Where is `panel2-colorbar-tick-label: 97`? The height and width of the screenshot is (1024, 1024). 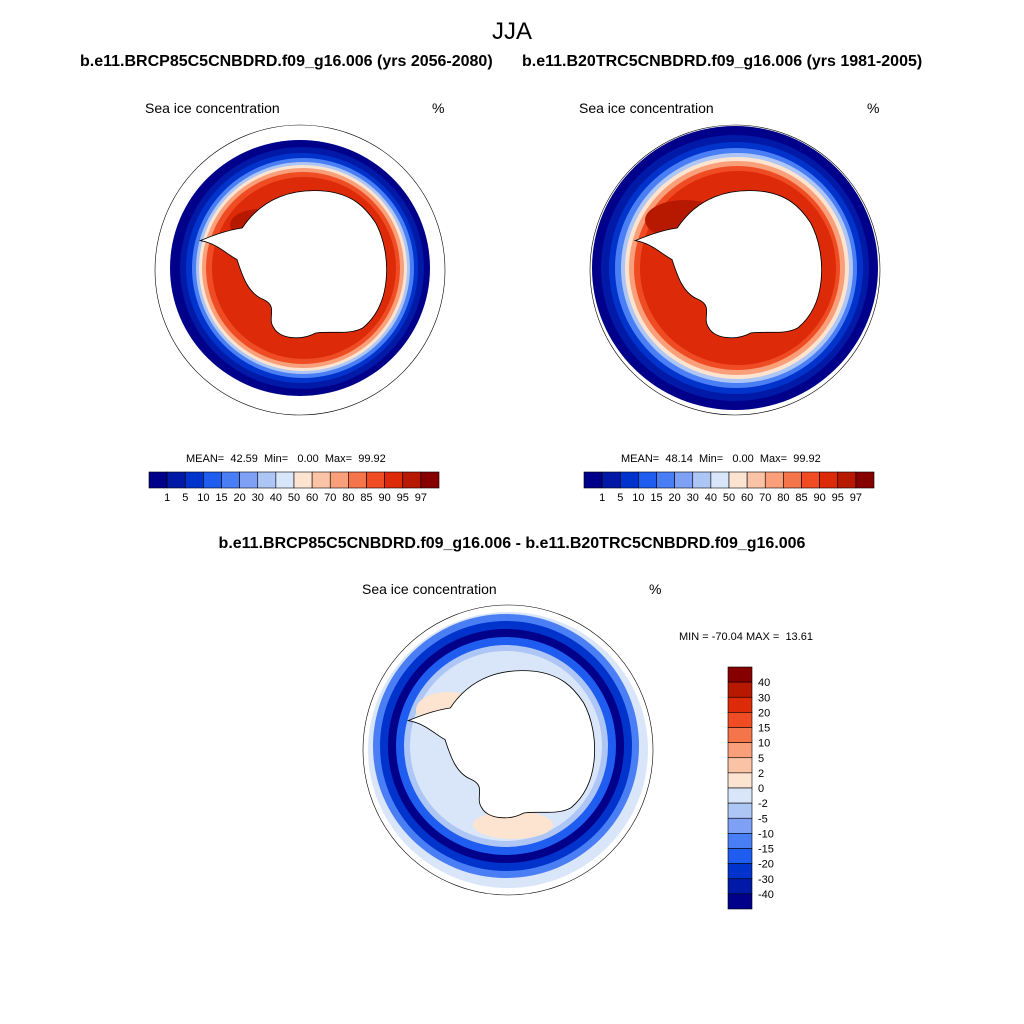 panel2-colorbar-tick-label: 97 is located at coordinates (856, 498).